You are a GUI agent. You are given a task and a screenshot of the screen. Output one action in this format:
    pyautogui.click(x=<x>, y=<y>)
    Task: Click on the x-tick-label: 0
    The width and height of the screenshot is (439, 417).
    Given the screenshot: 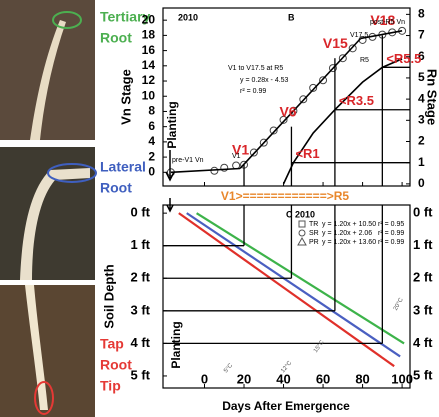 What is the action you would take?
    pyautogui.click(x=204, y=378)
    